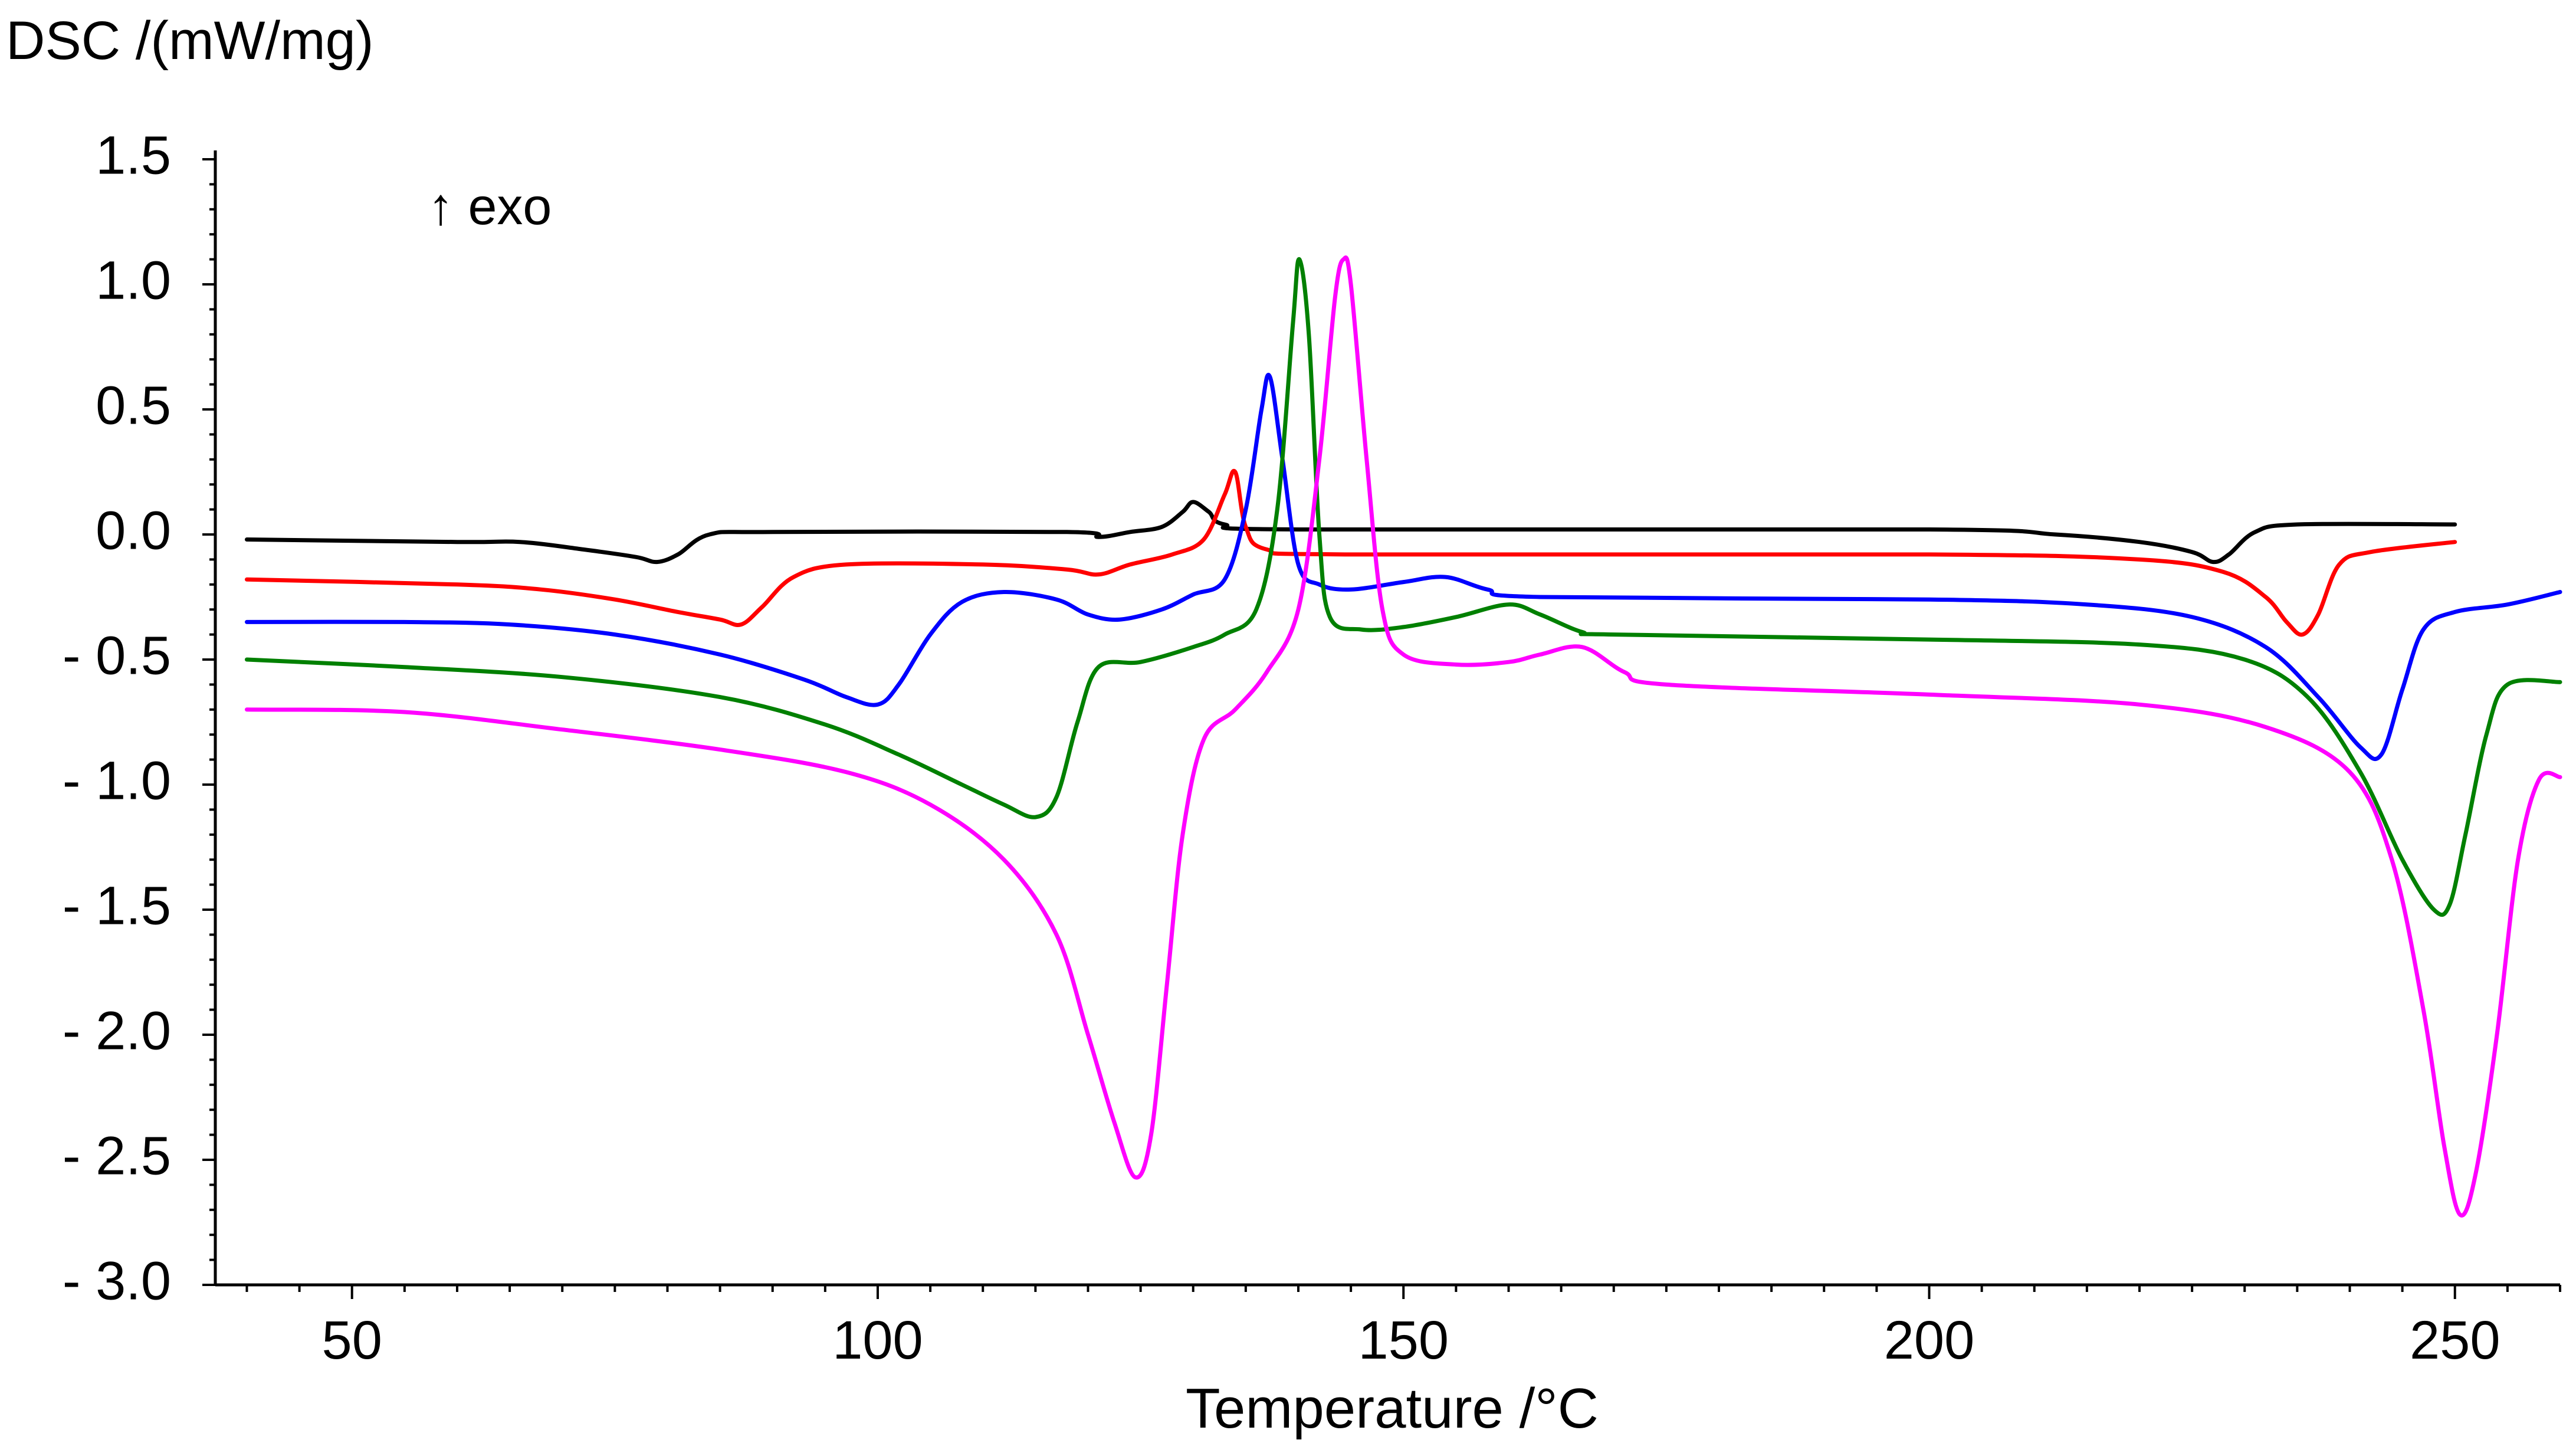 The width and height of the screenshot is (2576, 1453). I want to click on series-line-black, so click(1351, 533).